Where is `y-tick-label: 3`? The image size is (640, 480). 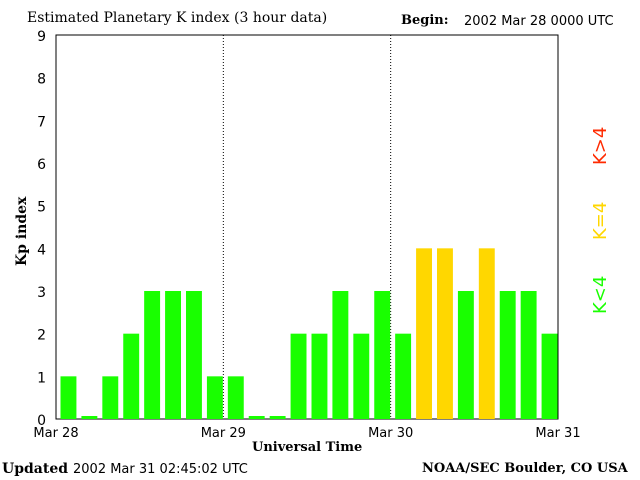
y-tick-label: 3 is located at coordinates (41, 293).